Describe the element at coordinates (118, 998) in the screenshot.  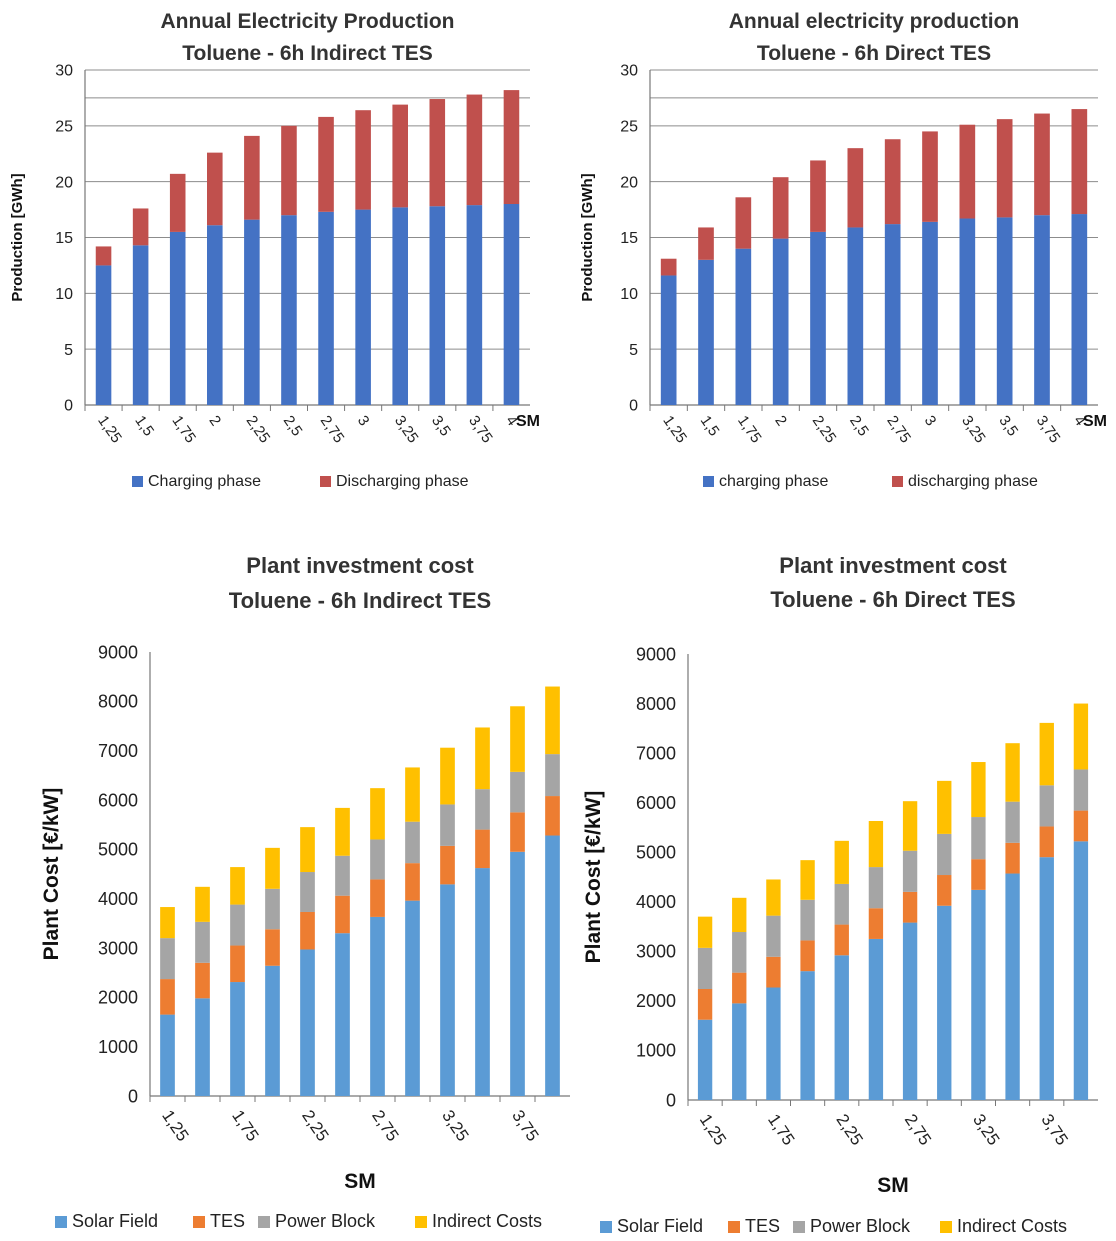
I see `y-tick-label: 2000` at that location.